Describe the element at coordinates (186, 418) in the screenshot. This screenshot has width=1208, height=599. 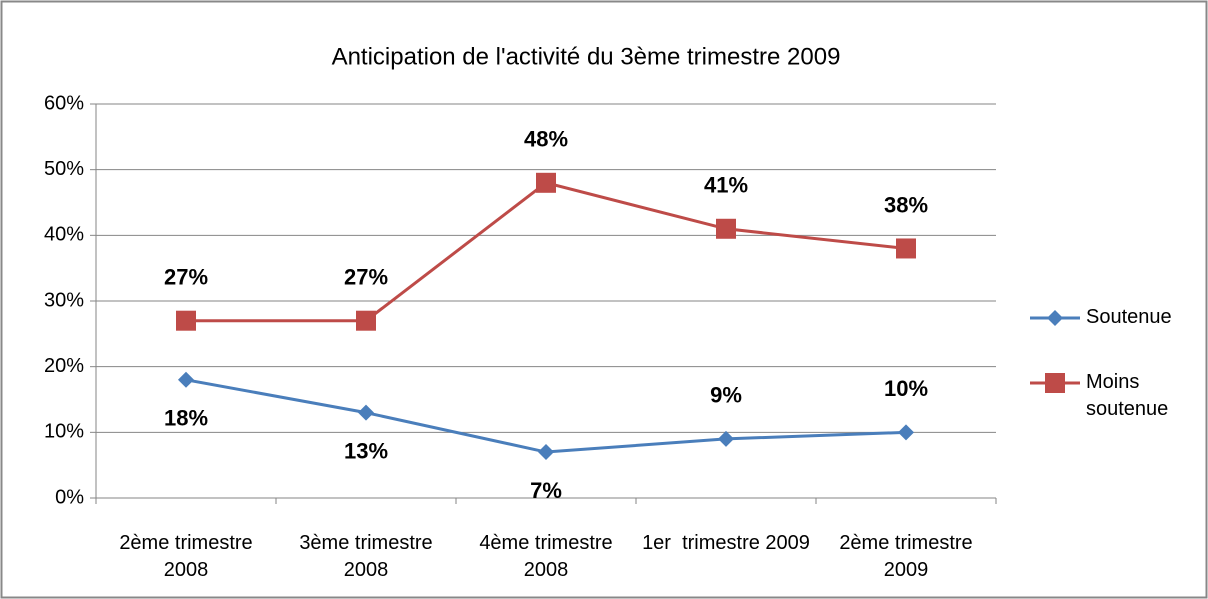
I see `data-label: 18%` at that location.